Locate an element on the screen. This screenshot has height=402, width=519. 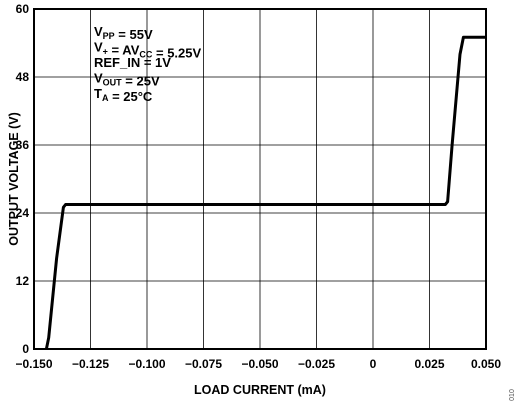
y-axis-label: OUTPUT VOLTAGE (V) is located at coordinates (14, 179).